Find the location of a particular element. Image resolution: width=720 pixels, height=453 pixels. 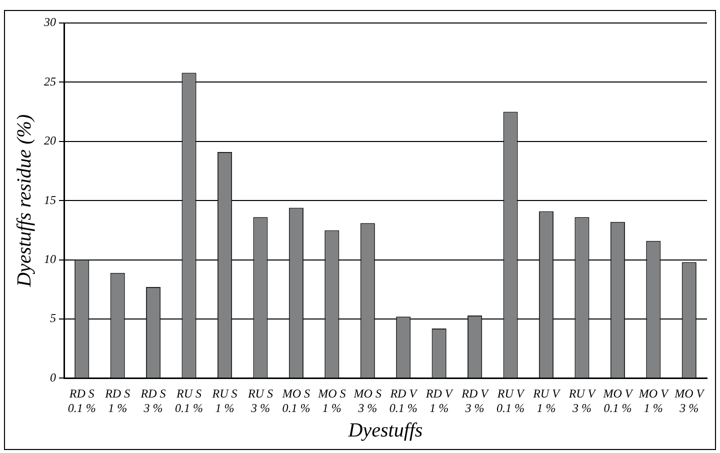

x-tick-label: RU V 3 % is located at coordinates (582, 400).